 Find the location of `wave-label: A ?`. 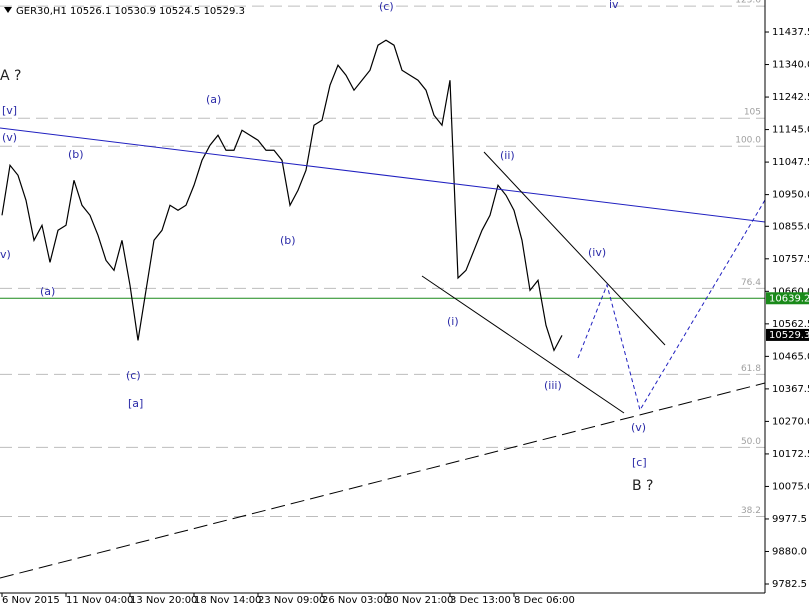

wave-label: A ? is located at coordinates (10, 76).